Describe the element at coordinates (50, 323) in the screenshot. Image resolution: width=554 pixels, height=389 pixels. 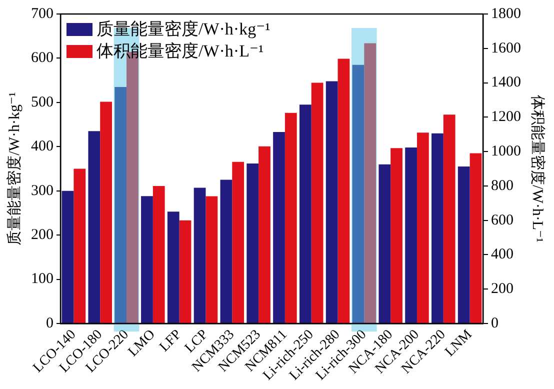
I see `y-tick-label: 0` at that location.